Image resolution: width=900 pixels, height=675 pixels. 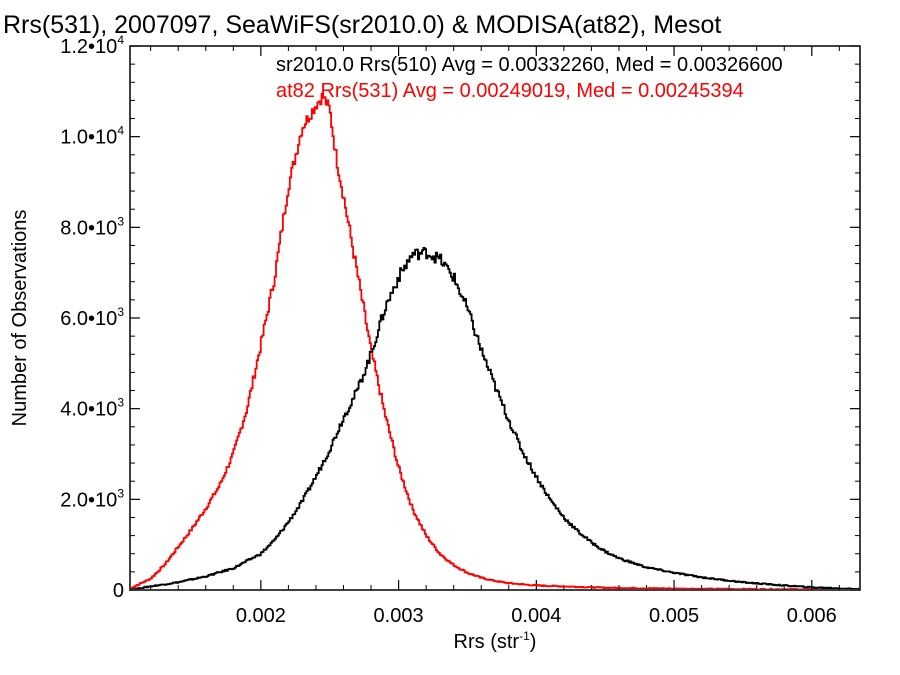 What do you see at coordinates (88, 500) in the screenshot?
I see `y-tick-label-mantissa: 2.0•10` at bounding box center [88, 500].